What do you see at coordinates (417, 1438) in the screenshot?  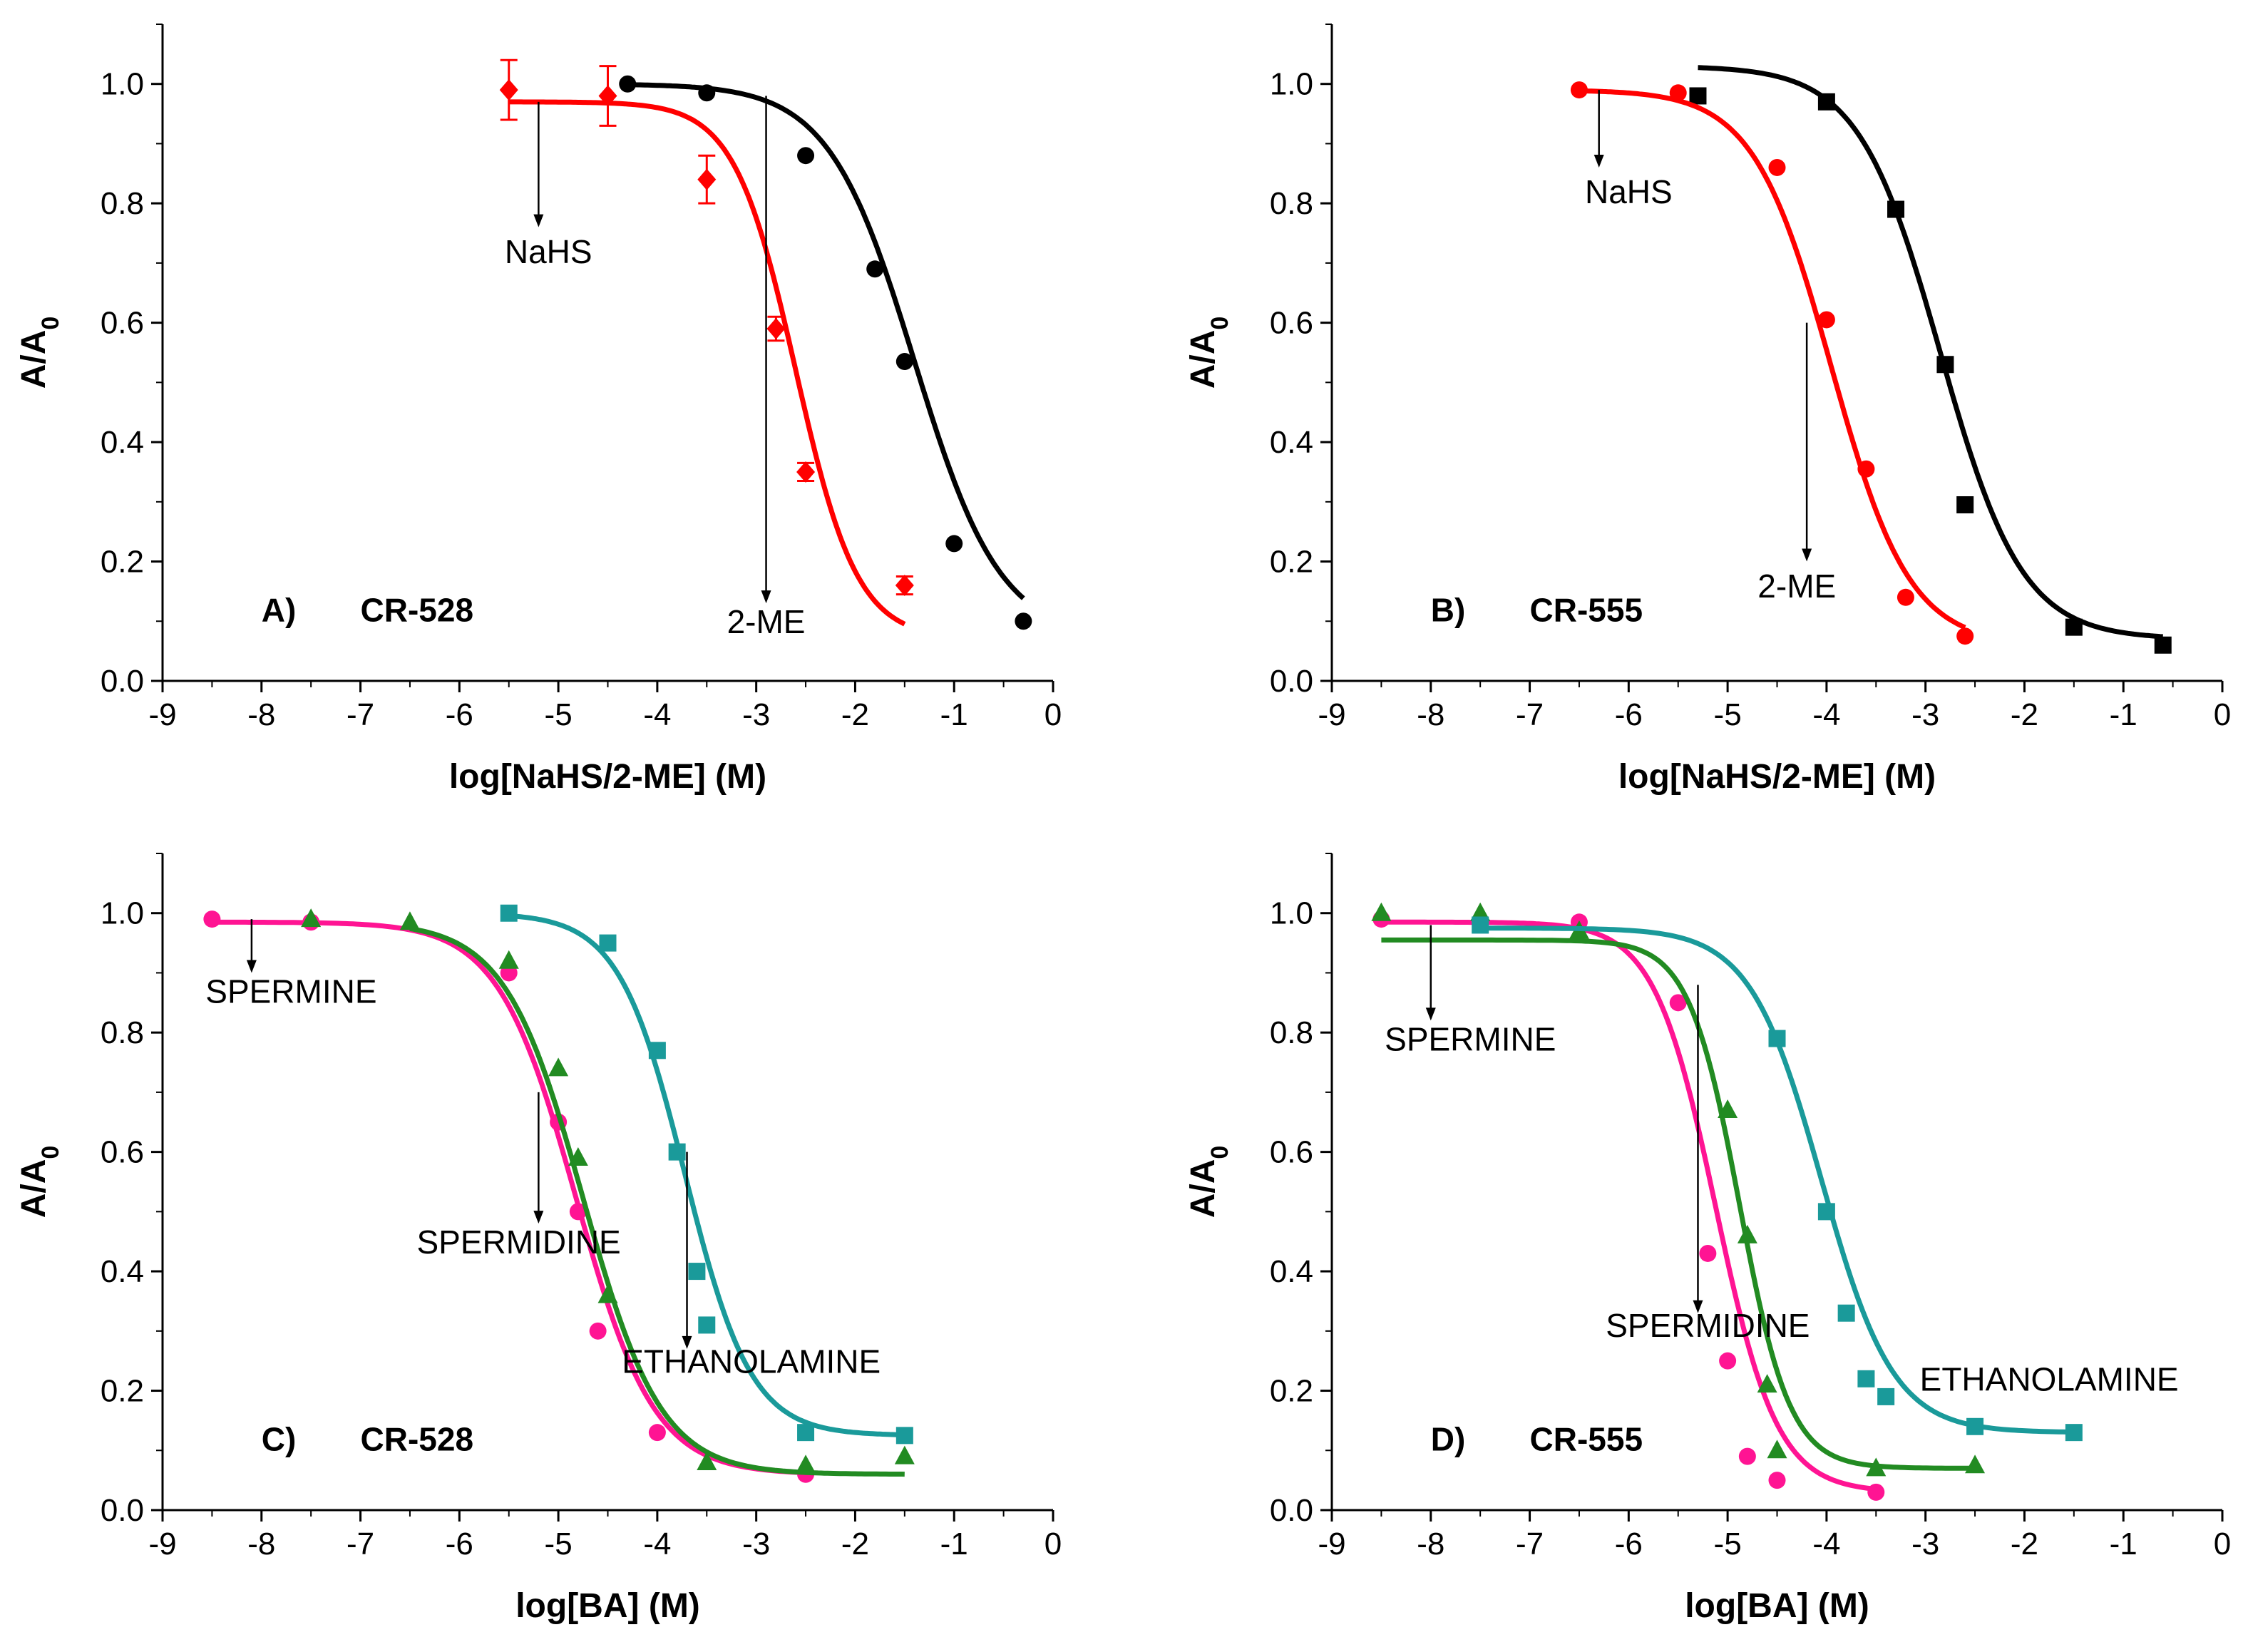 I see `panel-title: CR-528` at bounding box center [417, 1438].